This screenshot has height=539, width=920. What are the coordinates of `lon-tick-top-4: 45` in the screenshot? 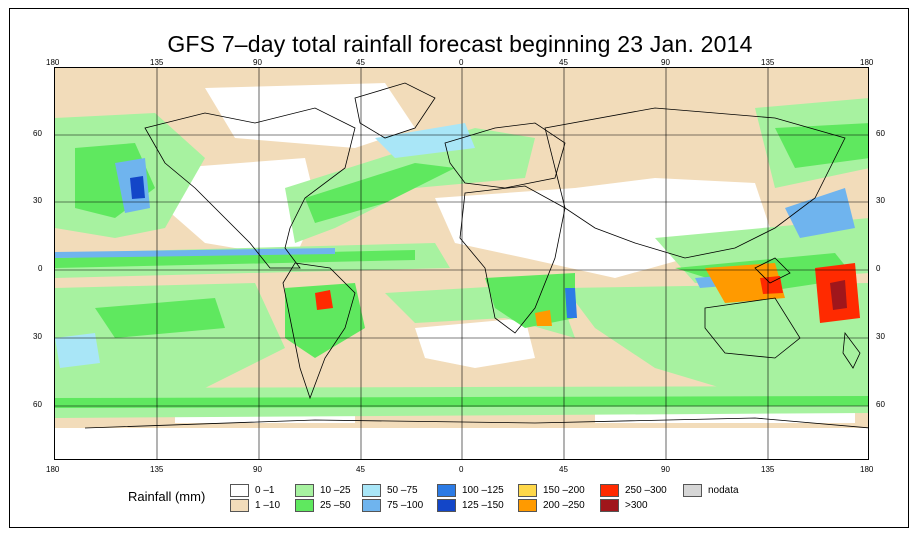 It's located at (360, 62).